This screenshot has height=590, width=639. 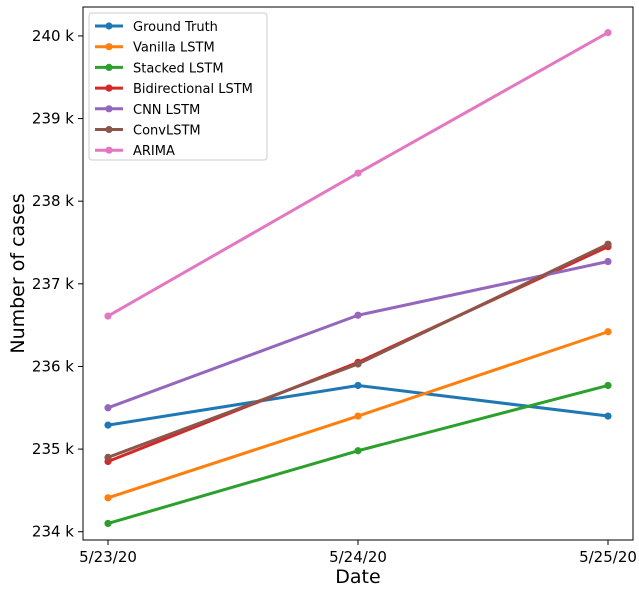 What do you see at coordinates (53, 449) in the screenshot?
I see `y-tick-label: 235 k` at bounding box center [53, 449].